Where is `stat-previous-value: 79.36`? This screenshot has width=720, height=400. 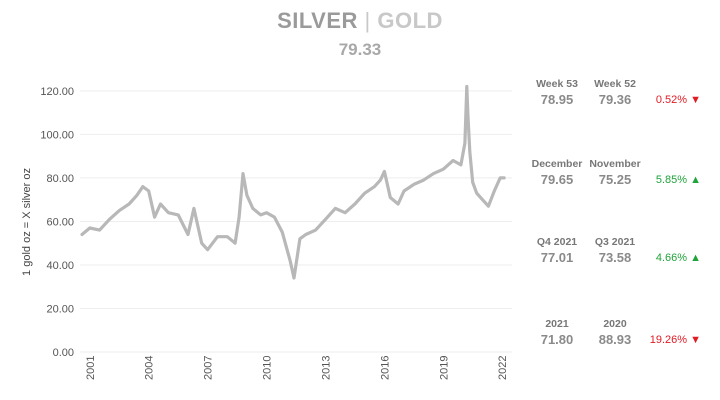 stat-previous-value: 79.36 is located at coordinates (615, 99).